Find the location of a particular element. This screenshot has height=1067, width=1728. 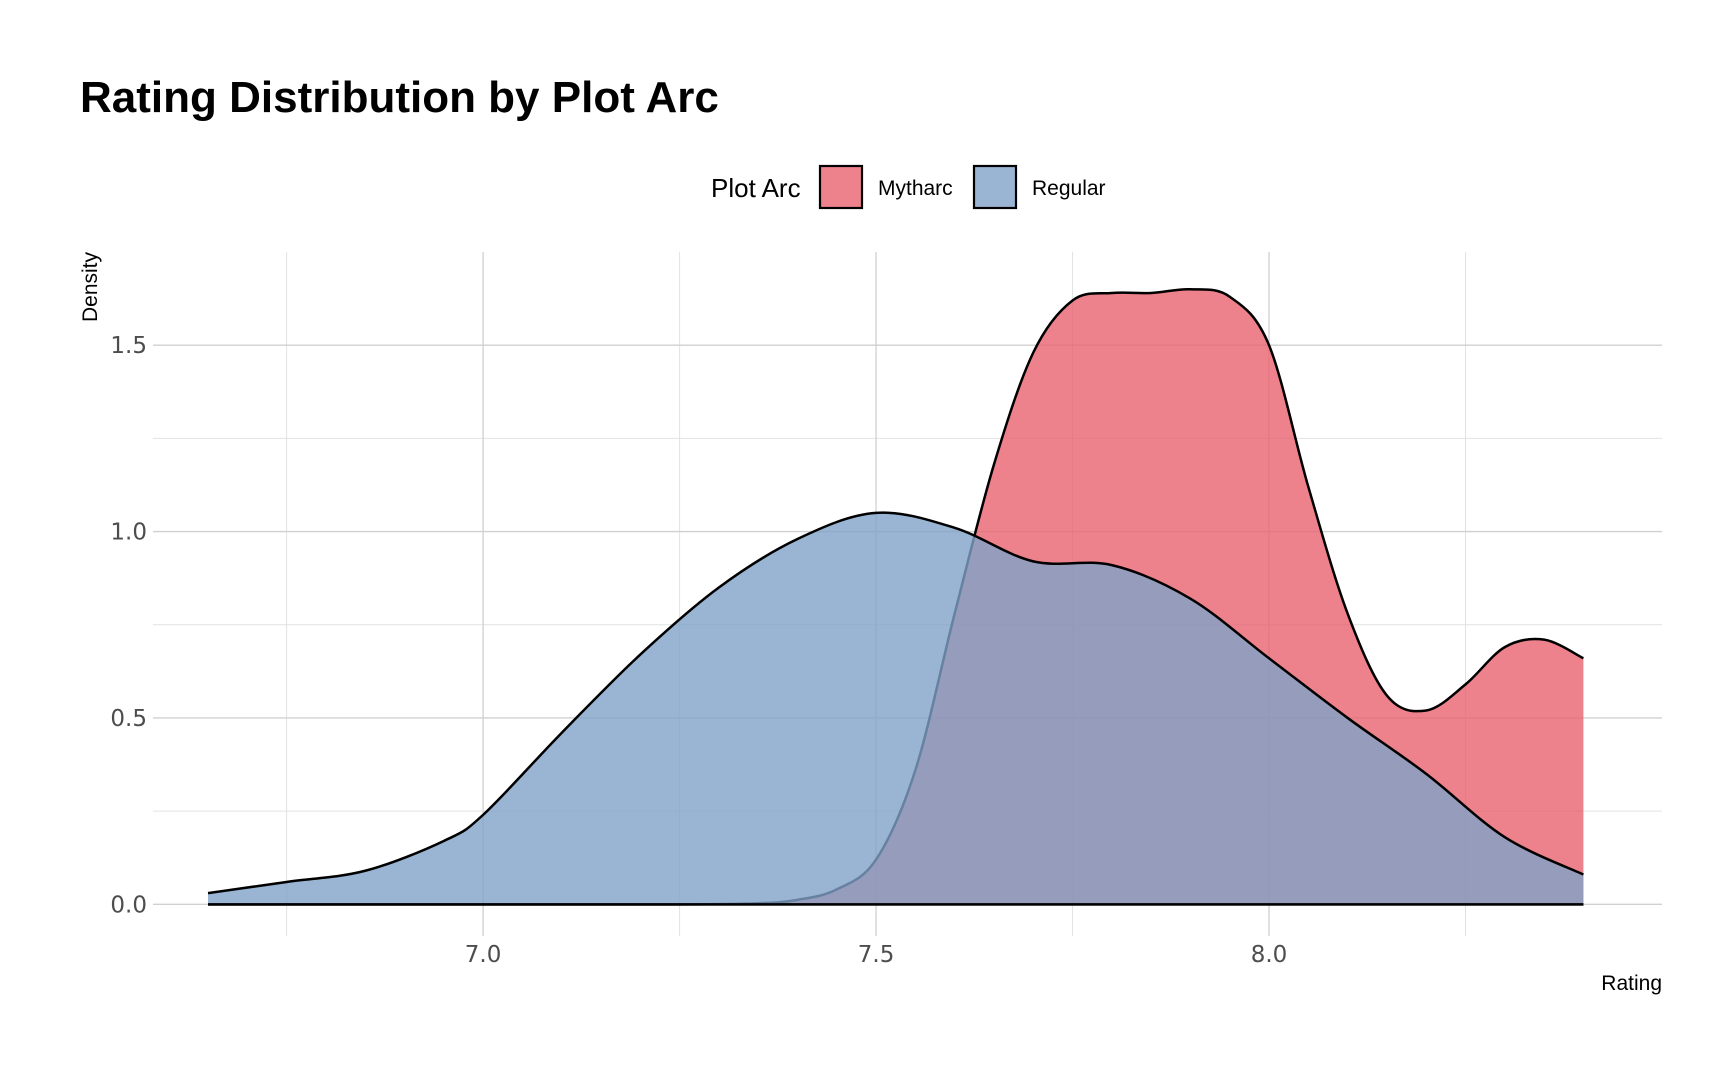

legend: Plot Arc Mytharc Regular is located at coordinates (908, 187).